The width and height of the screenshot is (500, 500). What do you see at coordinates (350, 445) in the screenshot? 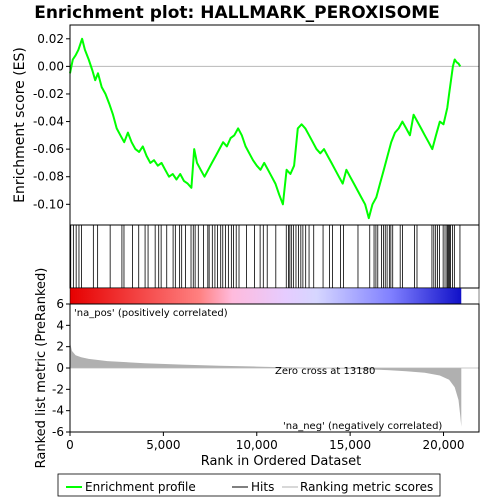
I see `x-tick-label: 15,000` at bounding box center [350, 445].